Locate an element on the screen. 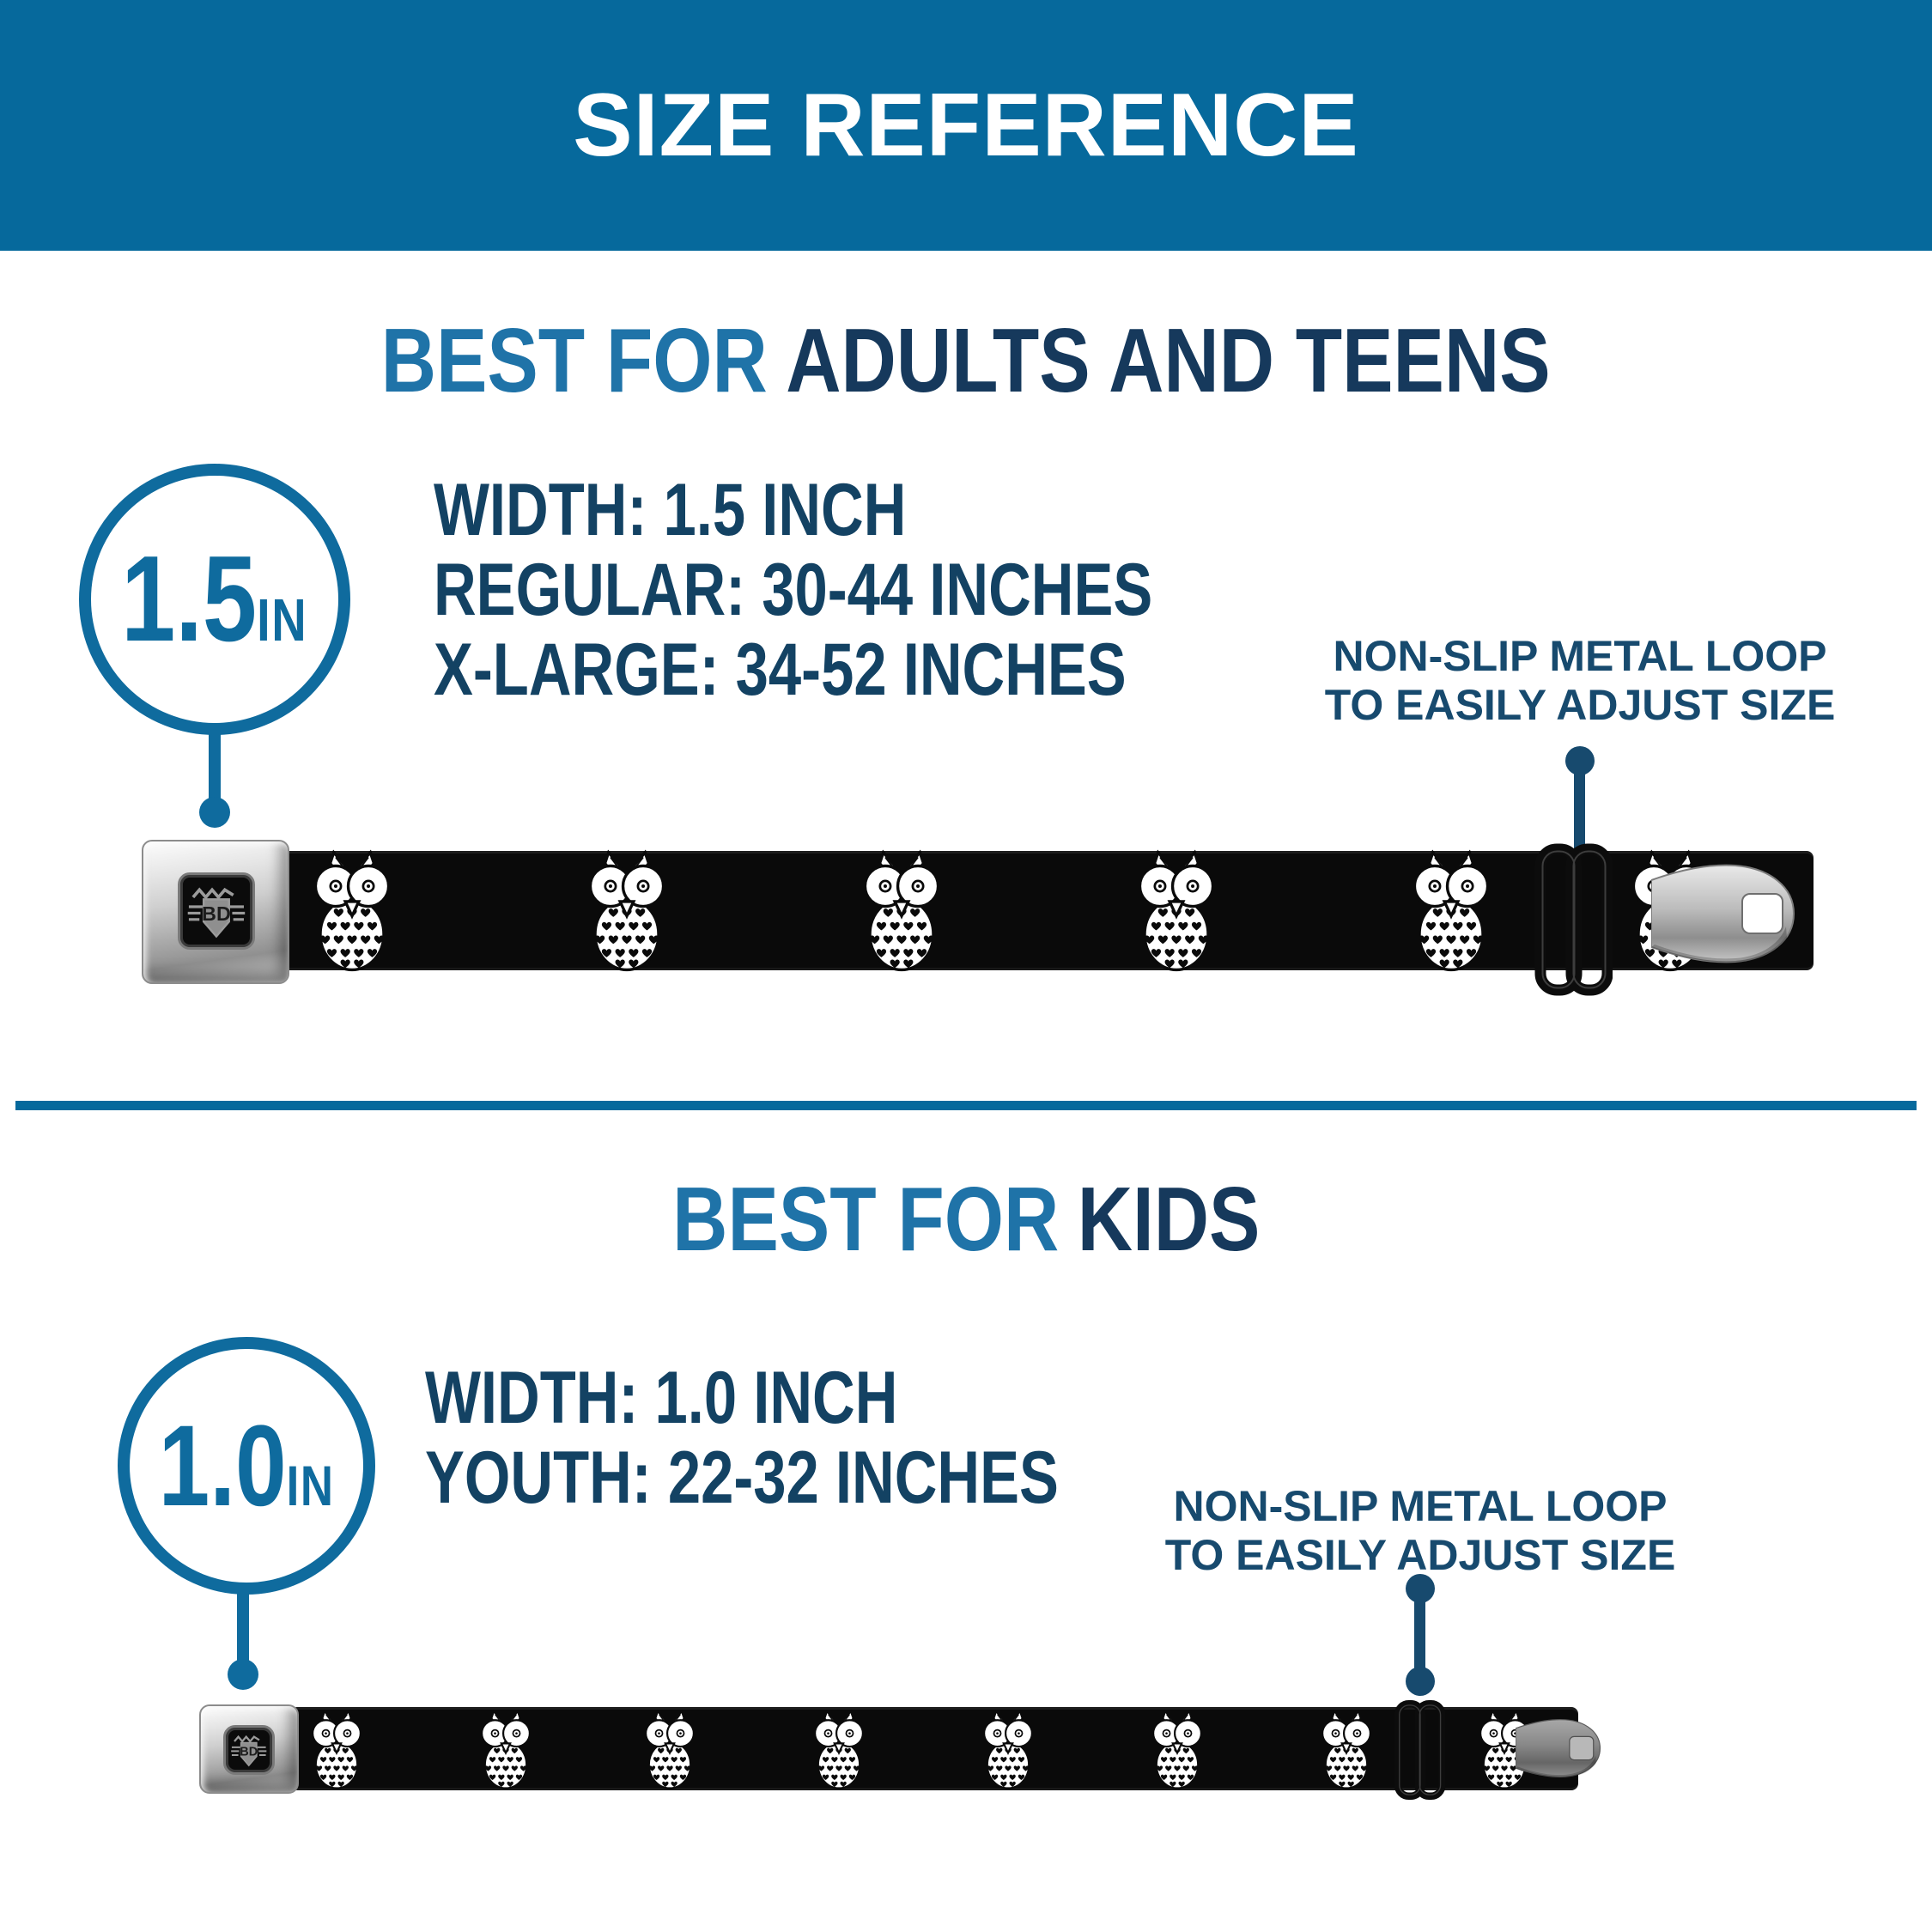 The height and width of the screenshot is (1932, 1932). section-heading-kids: BEST FOR KIDS is located at coordinates (966, 1220).